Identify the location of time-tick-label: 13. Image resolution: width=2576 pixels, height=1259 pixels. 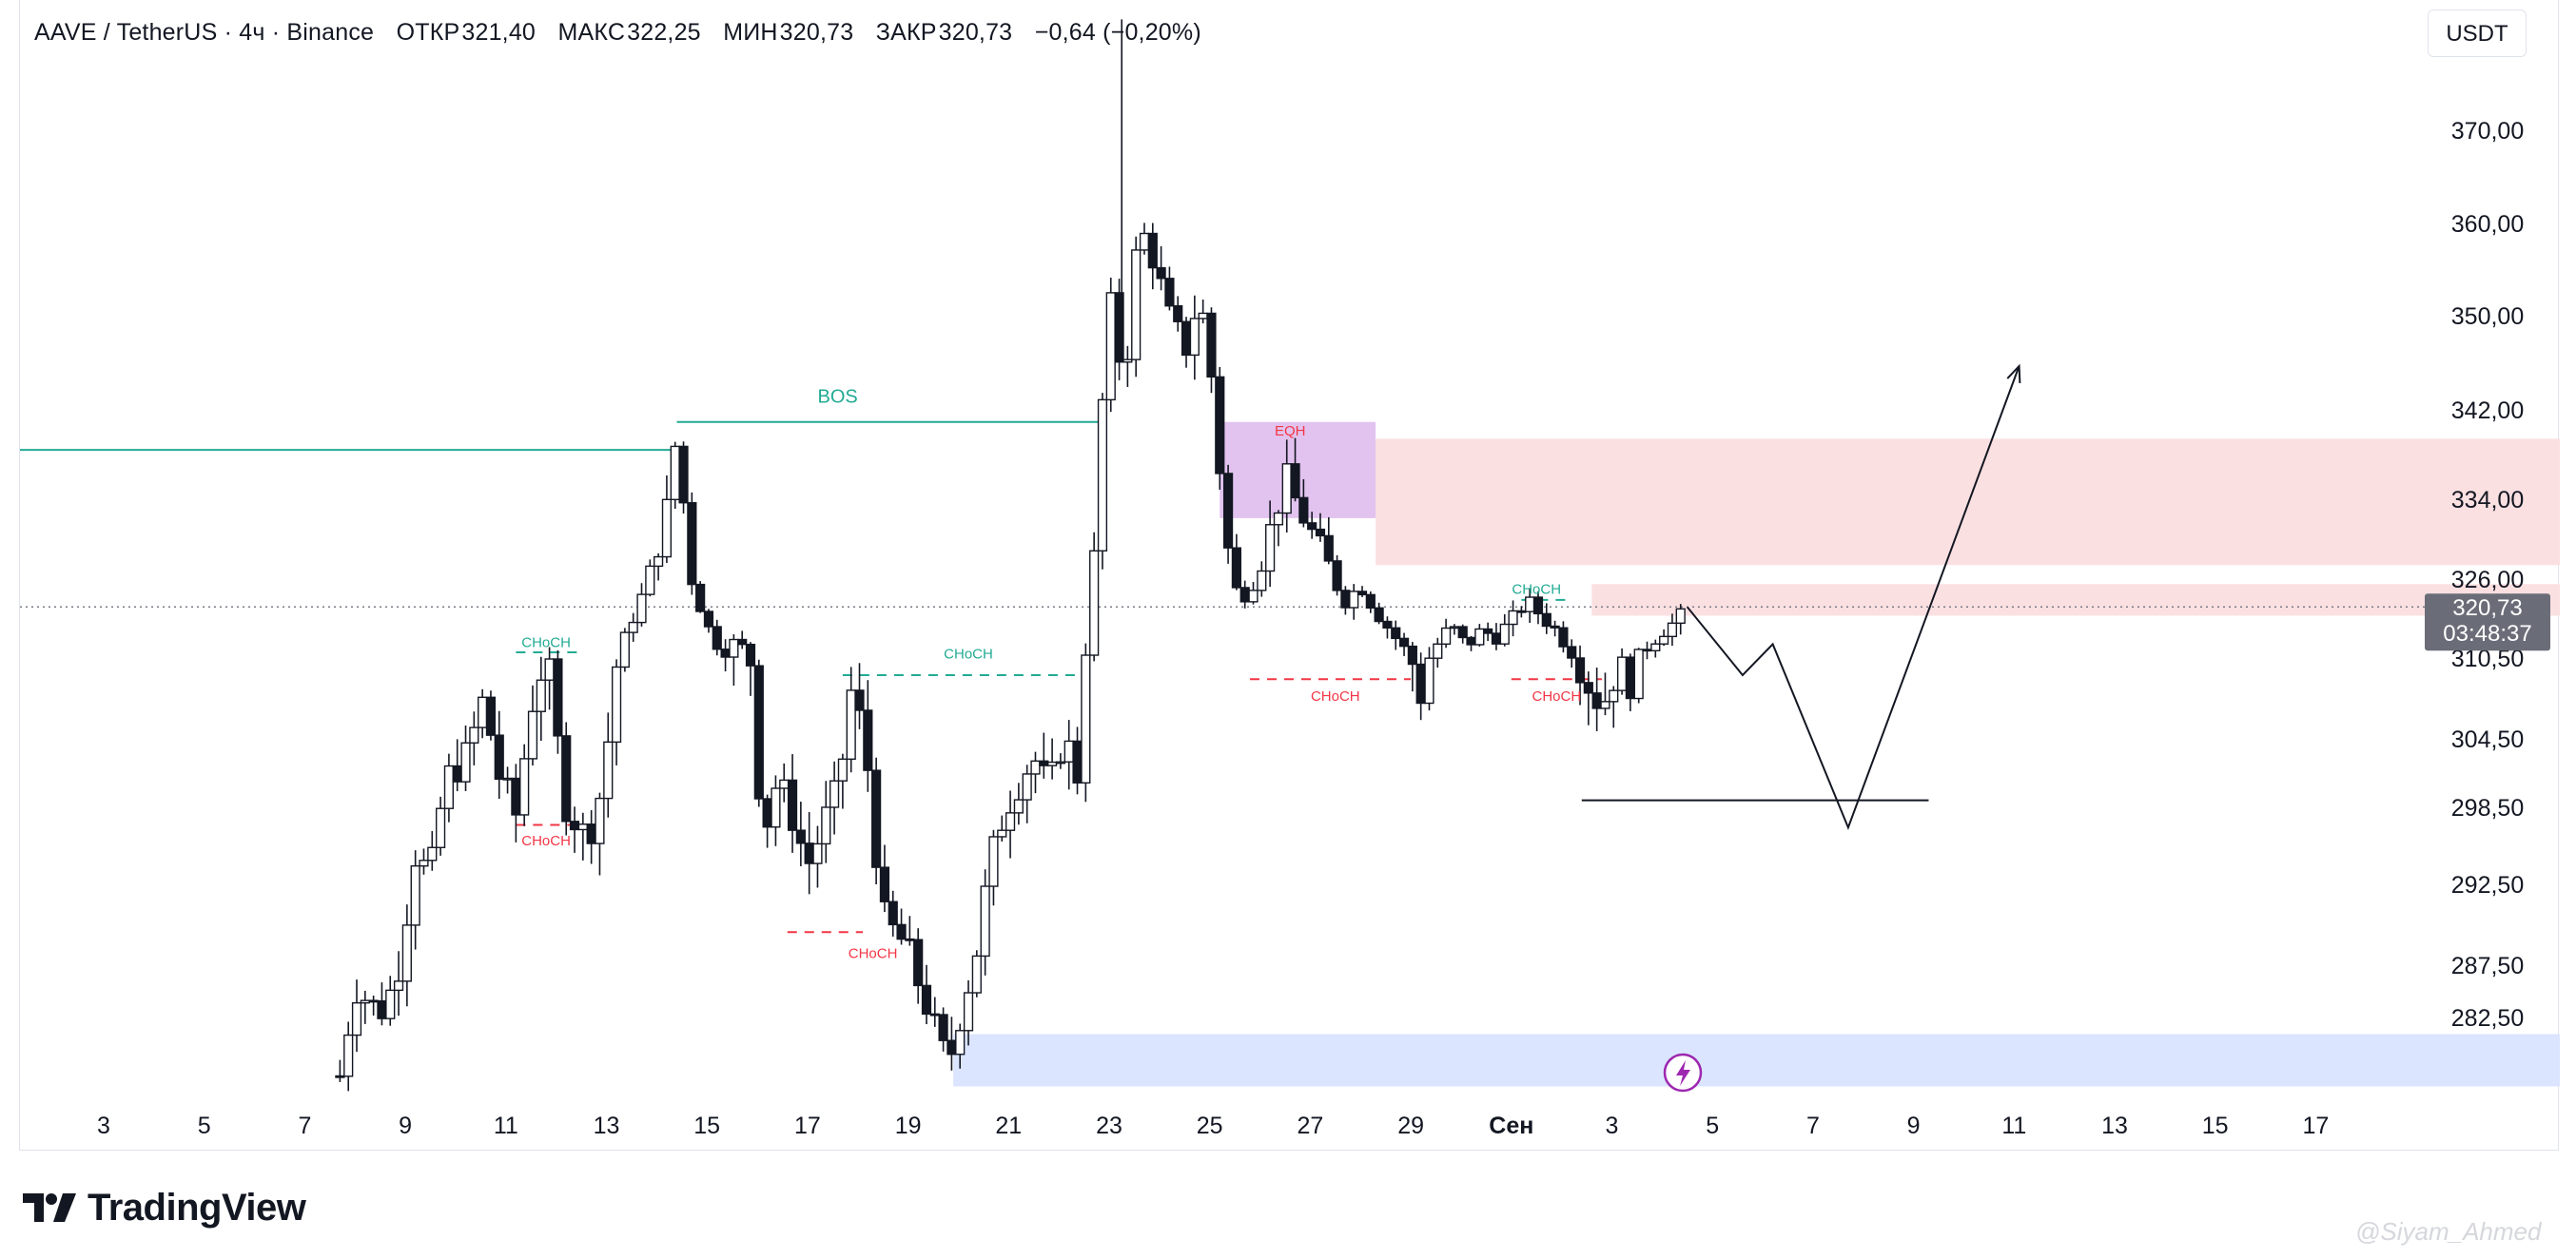
(2114, 1126).